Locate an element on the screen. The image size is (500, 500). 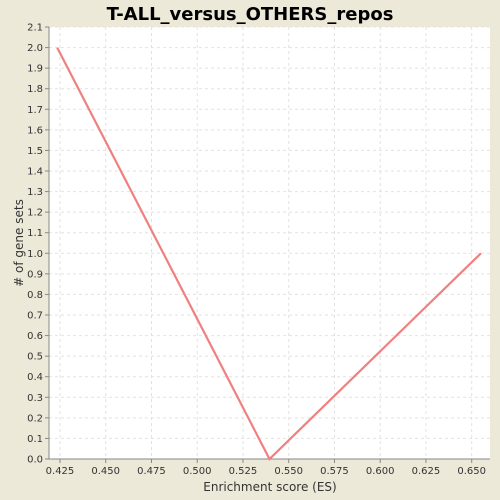
y-tick-label: 1.8 is located at coordinates (35, 89).